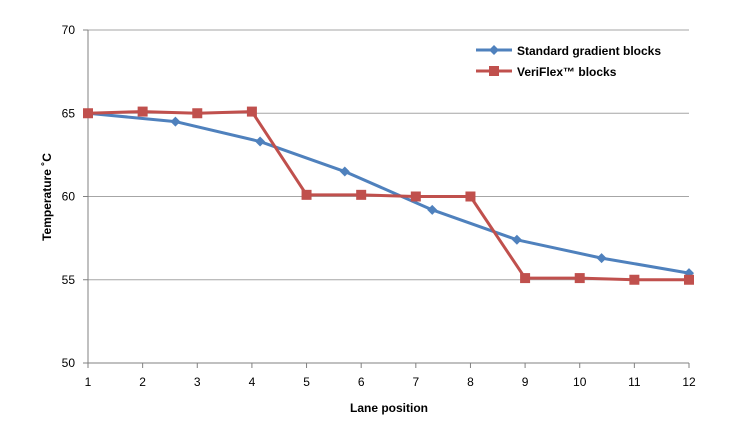 The width and height of the screenshot is (740, 444). I want to click on legend-label-standard: Standard gradient blocks, so click(589, 51).